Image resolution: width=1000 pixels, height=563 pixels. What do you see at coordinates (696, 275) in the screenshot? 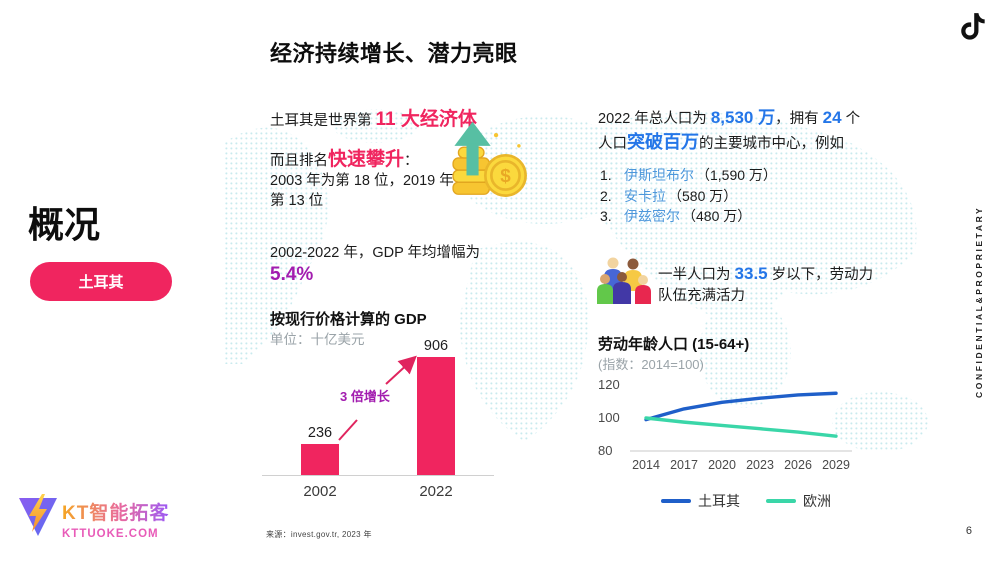
I see `age-text-1: 一半人口为` at bounding box center [696, 275].